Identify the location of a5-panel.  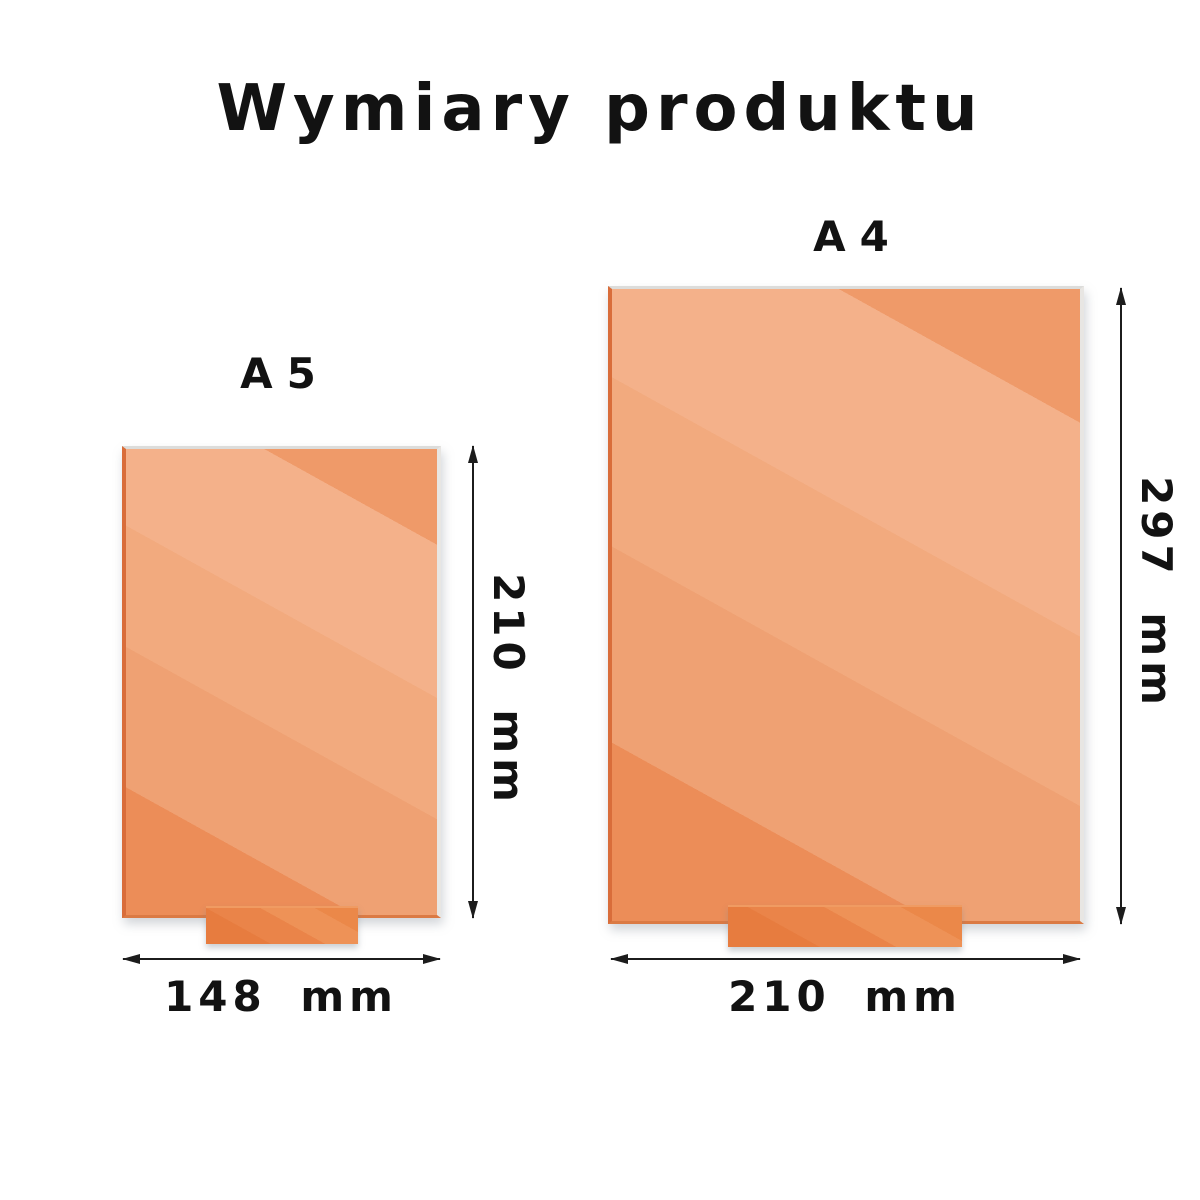
(281, 682).